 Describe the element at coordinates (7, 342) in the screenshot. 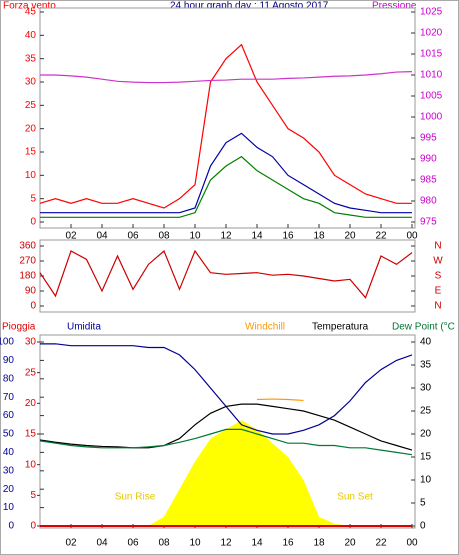

I see `y-tick-label: 100` at that location.